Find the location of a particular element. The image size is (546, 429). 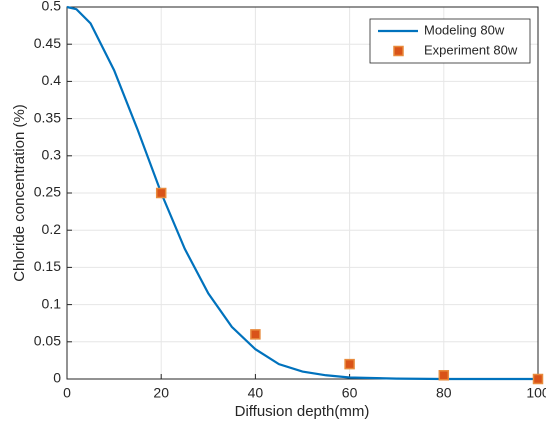

x-axis-label: Diffusion depth(mm) is located at coordinates (302, 411).